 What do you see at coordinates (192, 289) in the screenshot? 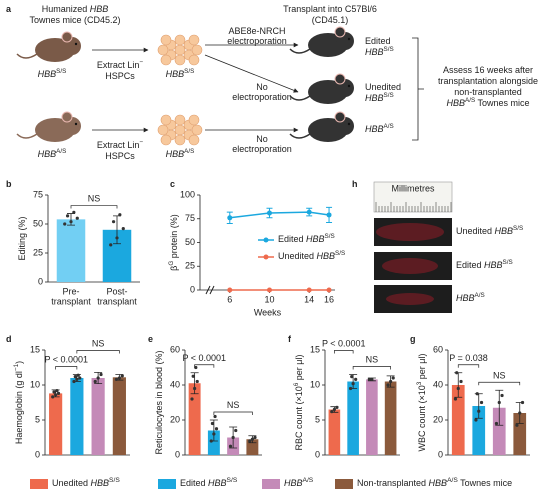
I see `y-tick-label: 0` at bounding box center [192, 289].